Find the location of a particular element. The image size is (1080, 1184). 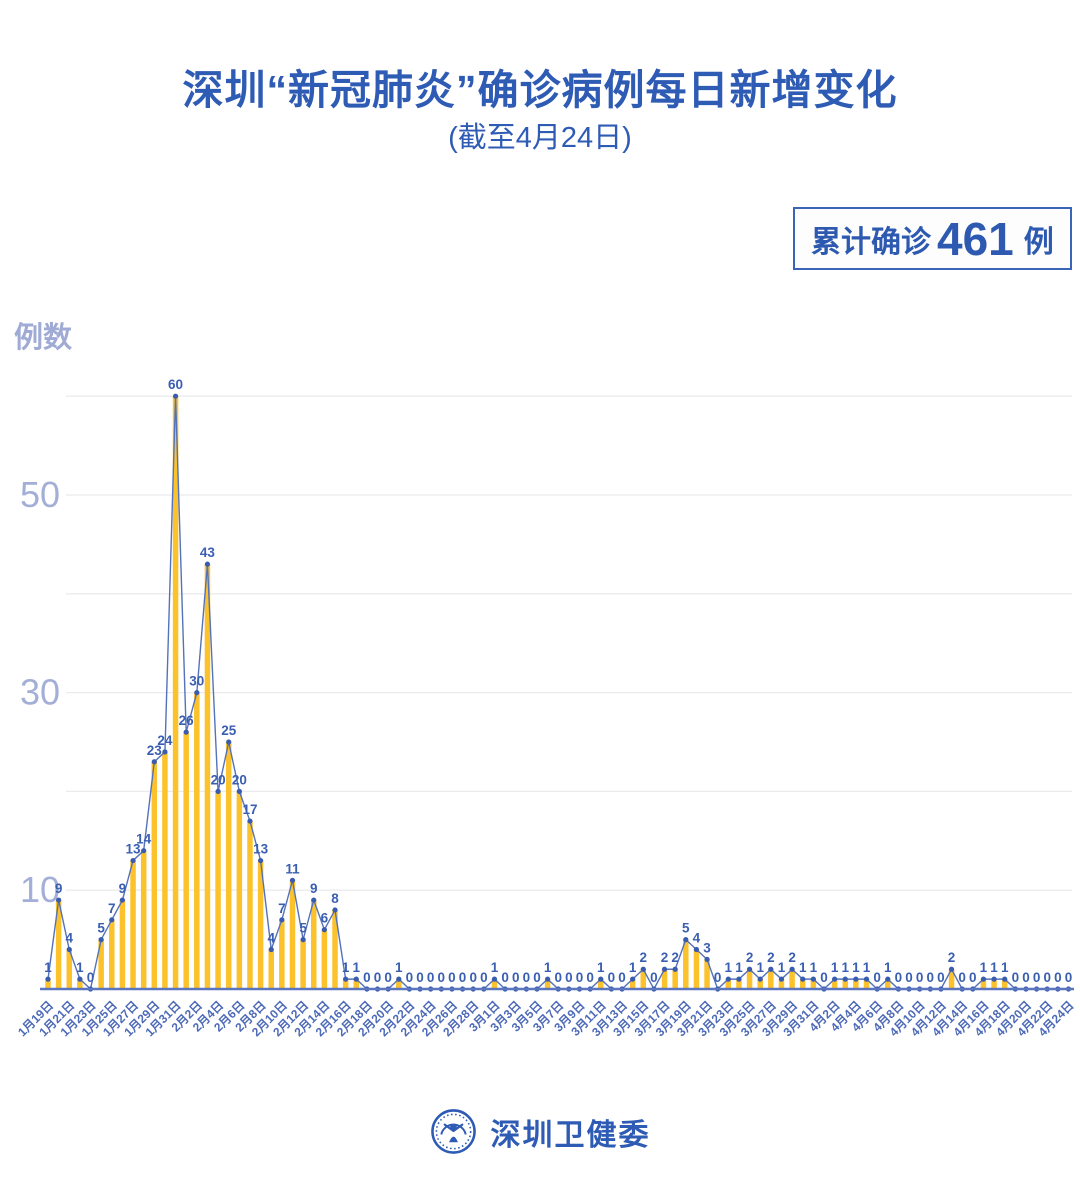

badge-value: 461 is located at coordinates (975, 238).